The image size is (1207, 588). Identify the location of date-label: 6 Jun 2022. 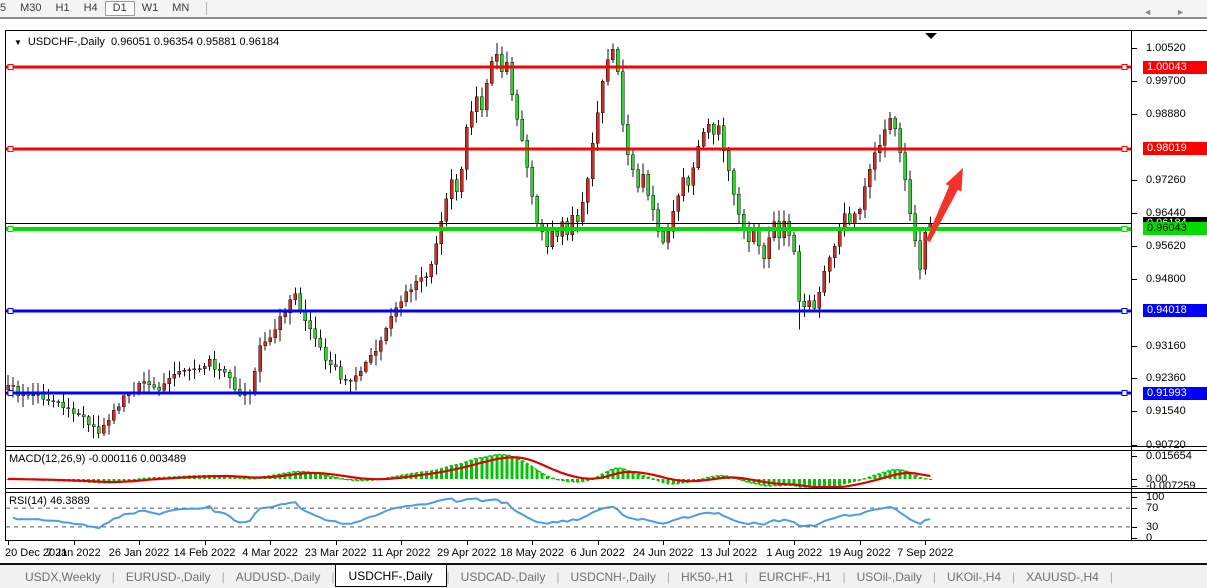
(597, 553).